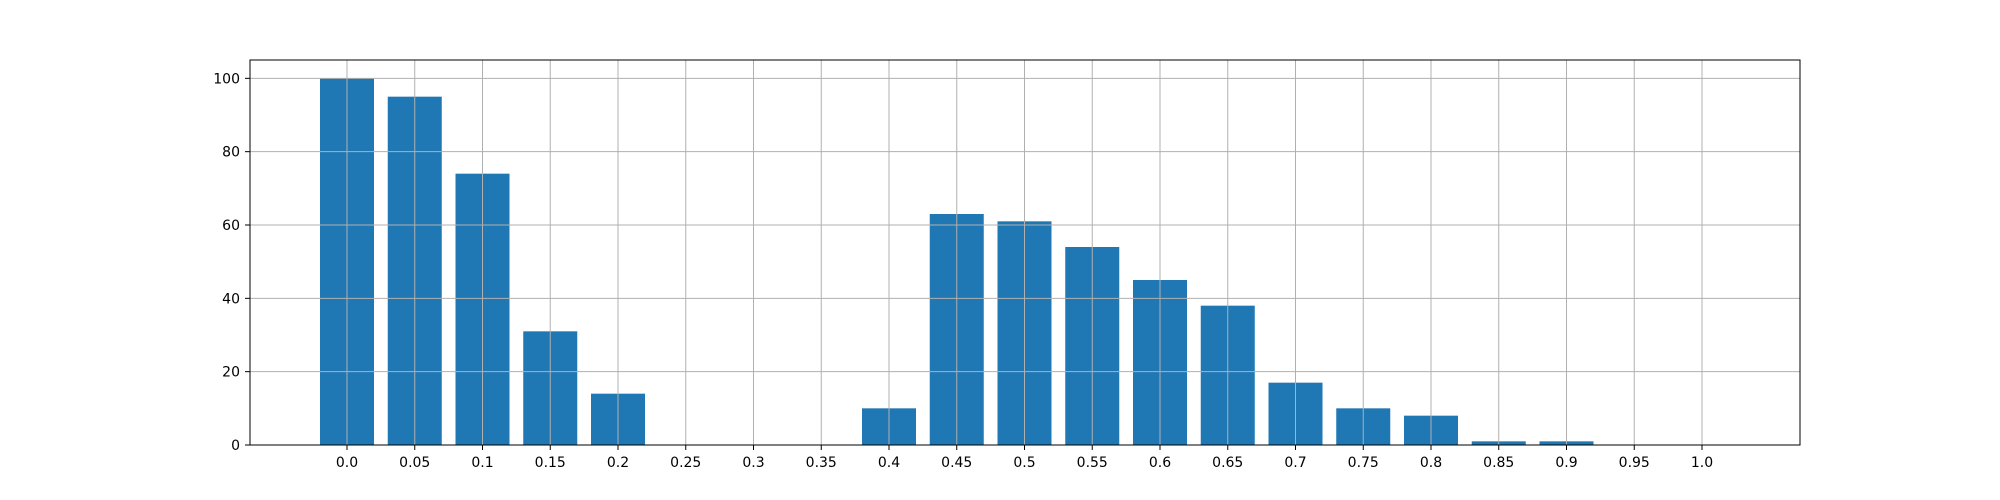  What do you see at coordinates (231, 299) in the screenshot?
I see `y-tick-label: 40` at bounding box center [231, 299].